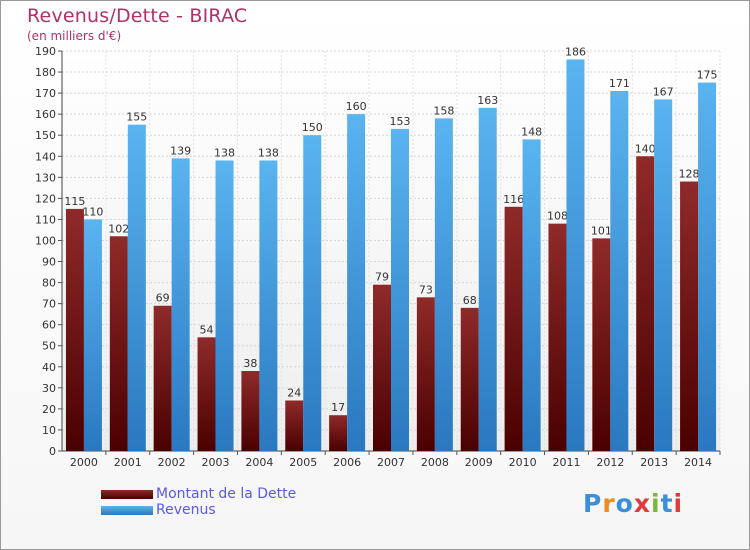 This screenshot has height=550, width=750. I want to click on data-label-dette: 17, so click(338, 407).